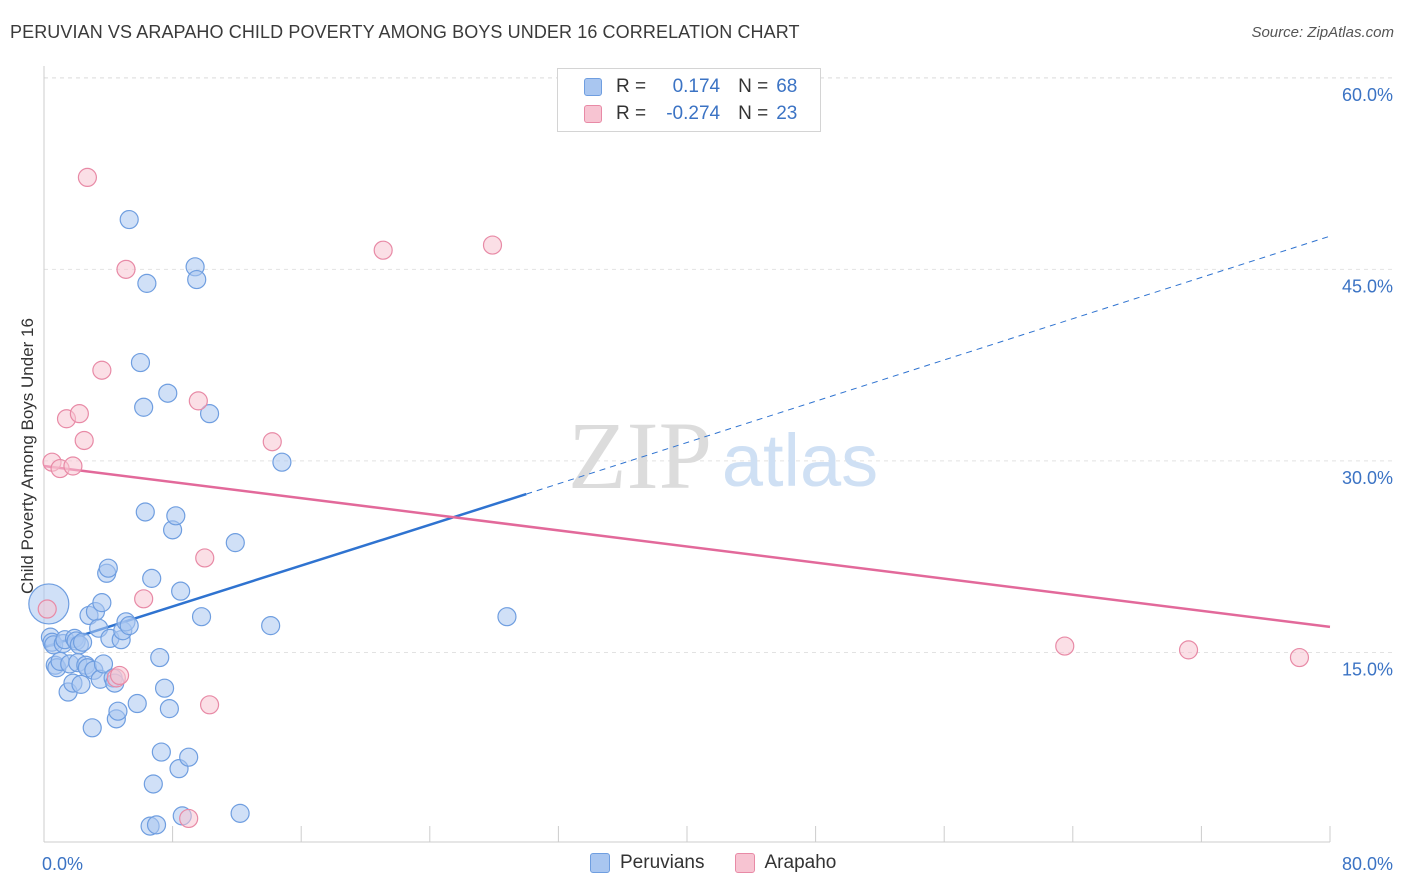 This screenshot has width=1406, height=892. What do you see at coordinates (689, 100) in the screenshot?
I see `stats-legend: R = 0.174 N = 68 R = -0.274 N = 23` at bounding box center [689, 100].